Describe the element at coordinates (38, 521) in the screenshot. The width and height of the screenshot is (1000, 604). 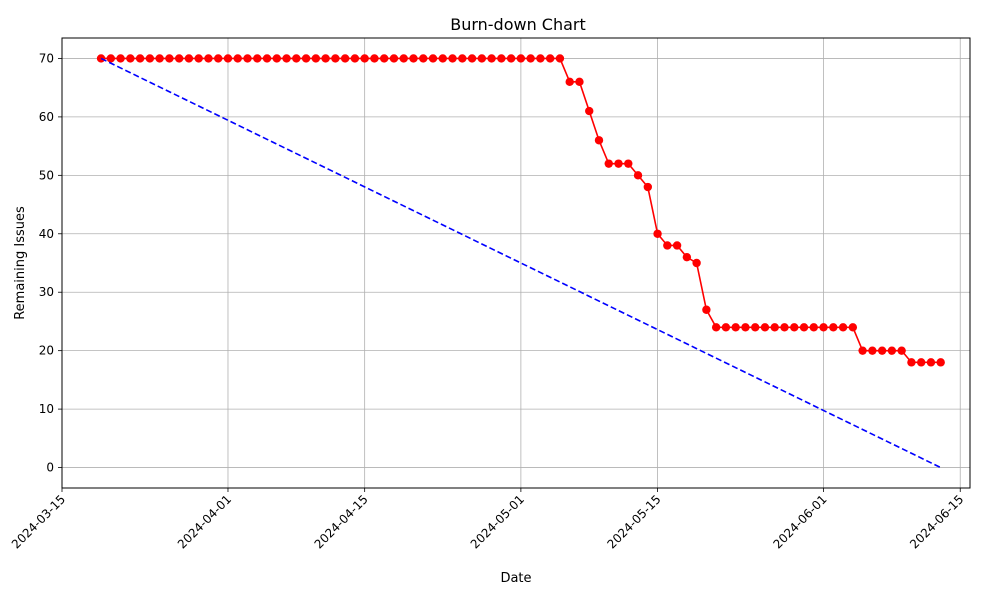
I see `x-tick-label: 2024-03-15` at that location.